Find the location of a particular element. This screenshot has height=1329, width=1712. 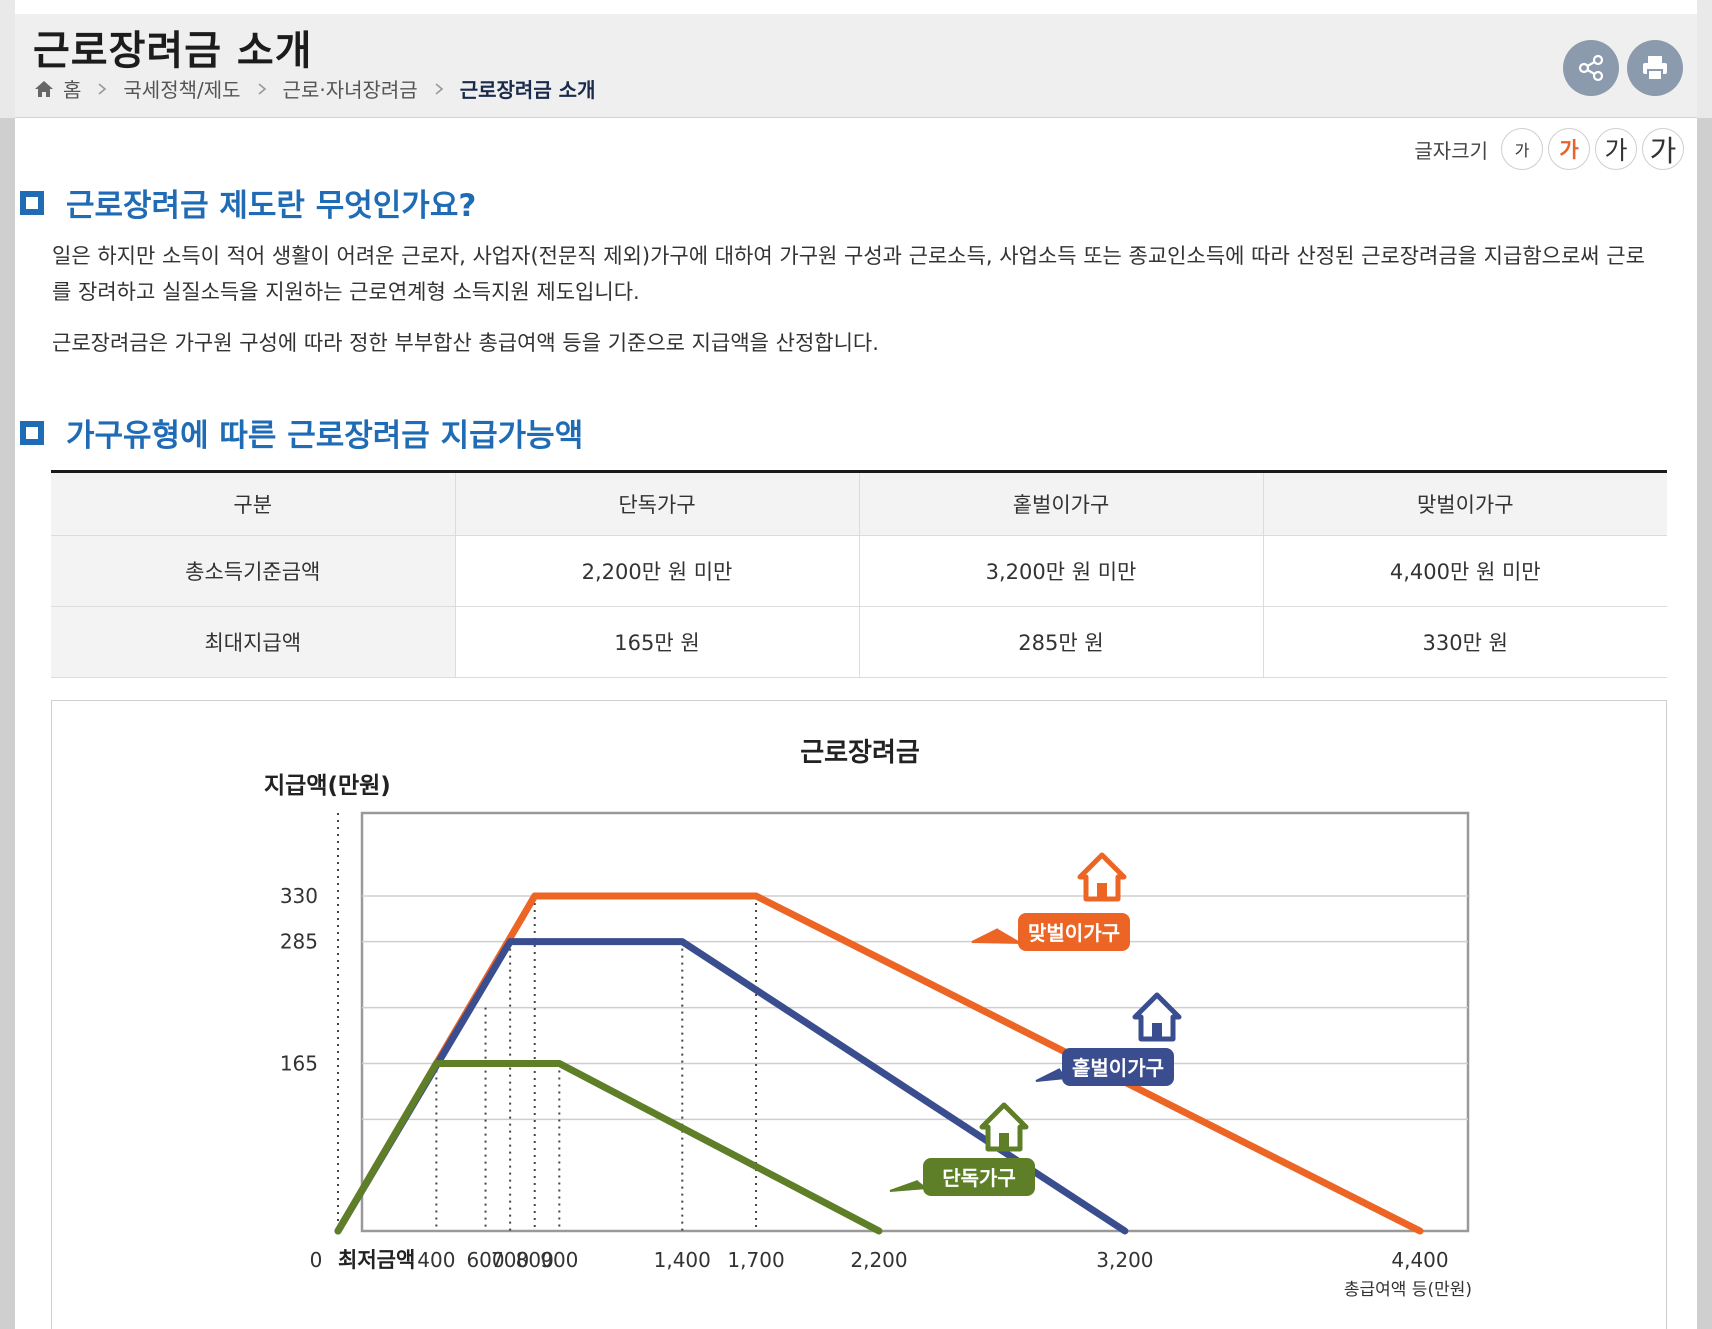

x-origin-min-label: 최저금액 is located at coordinates (376, 1260).